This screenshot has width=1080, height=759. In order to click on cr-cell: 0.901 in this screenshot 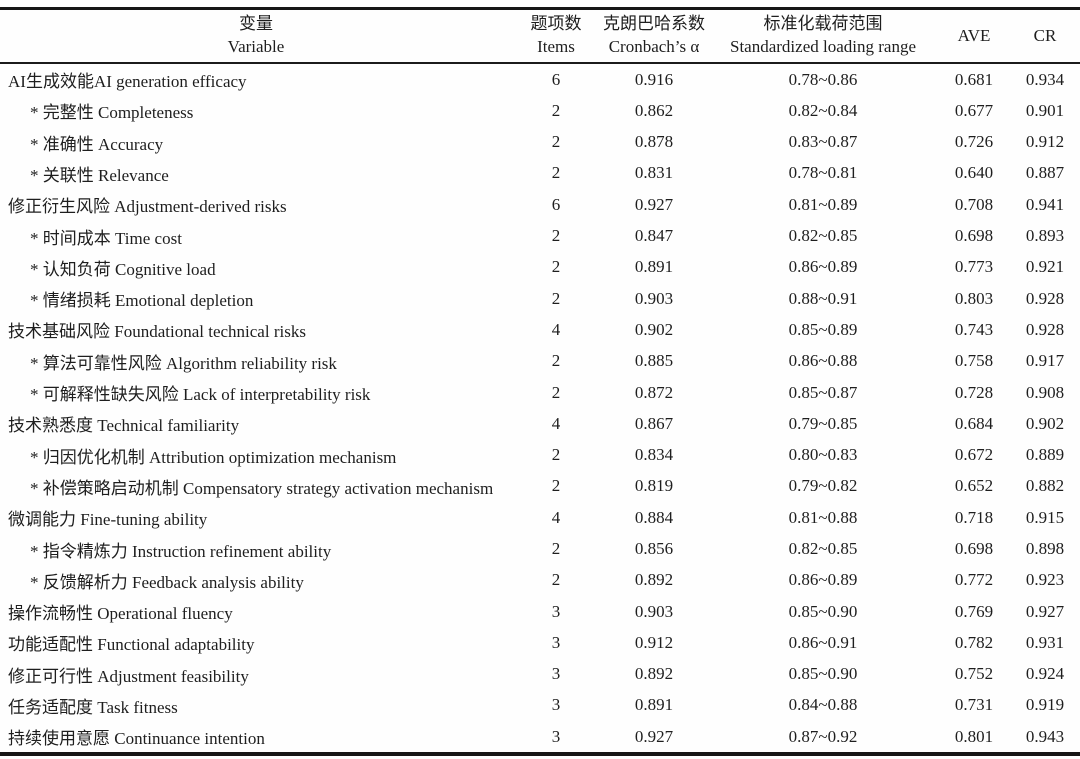, I will do `click(1045, 110)`.